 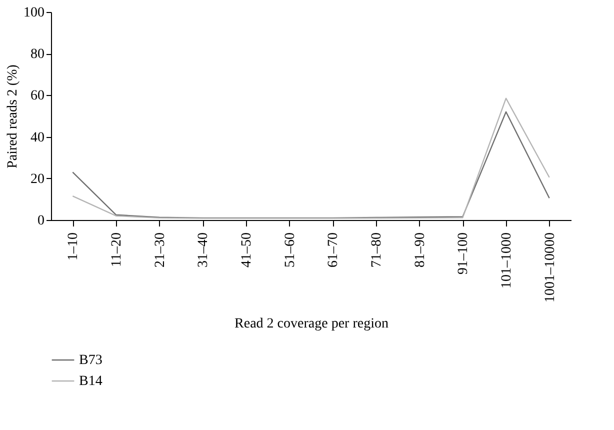 I want to click on x-tick-label: 91–100, so click(x=464, y=253).